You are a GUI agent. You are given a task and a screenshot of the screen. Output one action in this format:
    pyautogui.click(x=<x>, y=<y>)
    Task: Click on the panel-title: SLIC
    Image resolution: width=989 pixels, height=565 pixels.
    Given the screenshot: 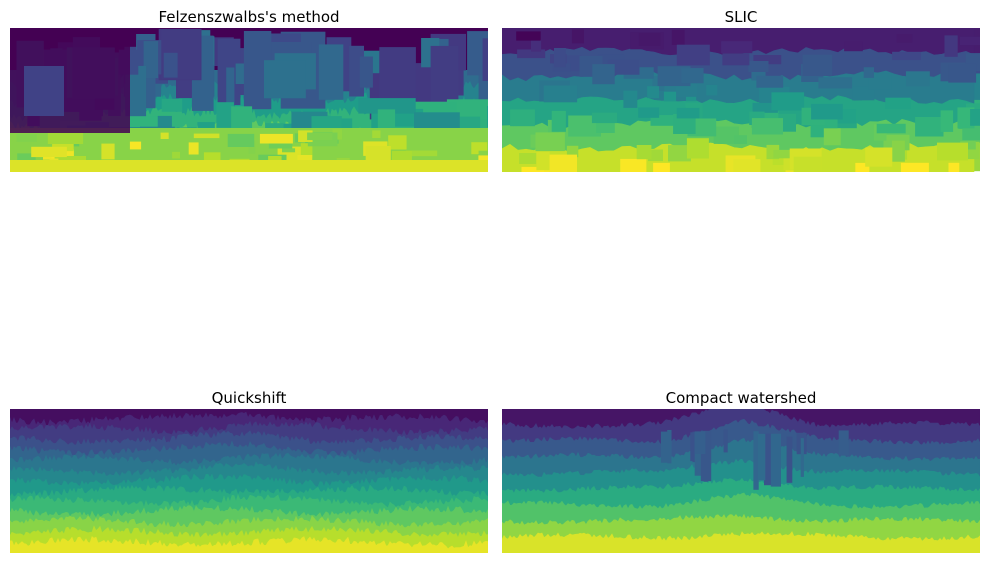 What is the action you would take?
    pyautogui.click(x=741, y=17)
    